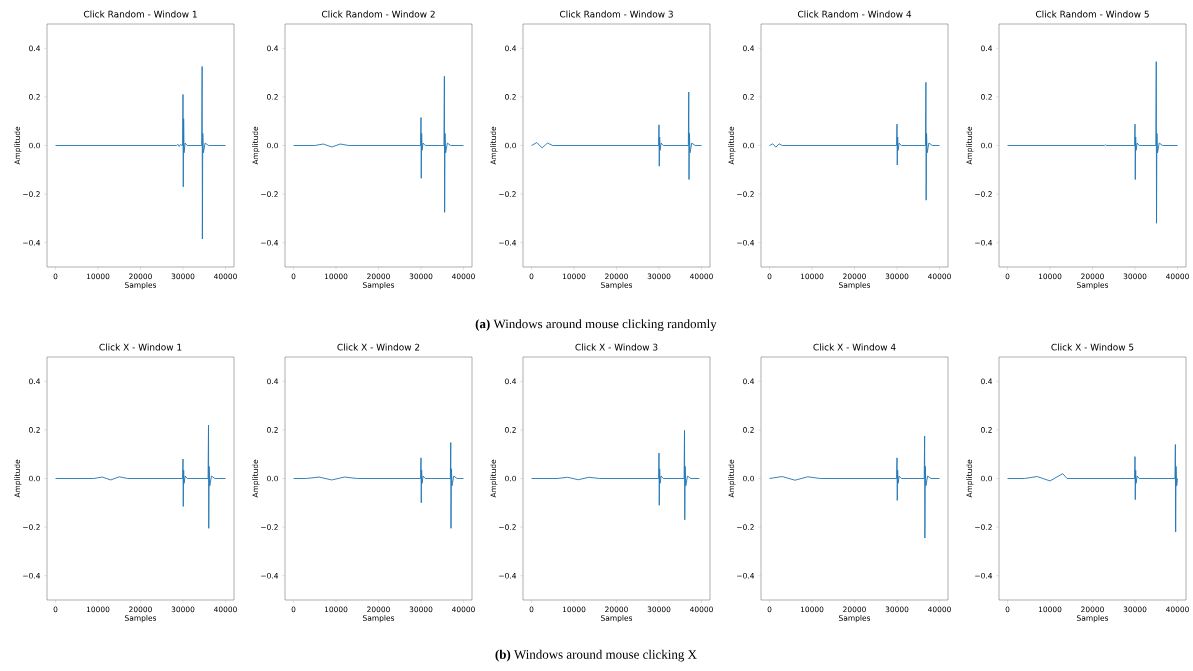  Describe the element at coordinates (616, 347) in the screenshot. I see `chart-title: Click X - Window 3` at that location.